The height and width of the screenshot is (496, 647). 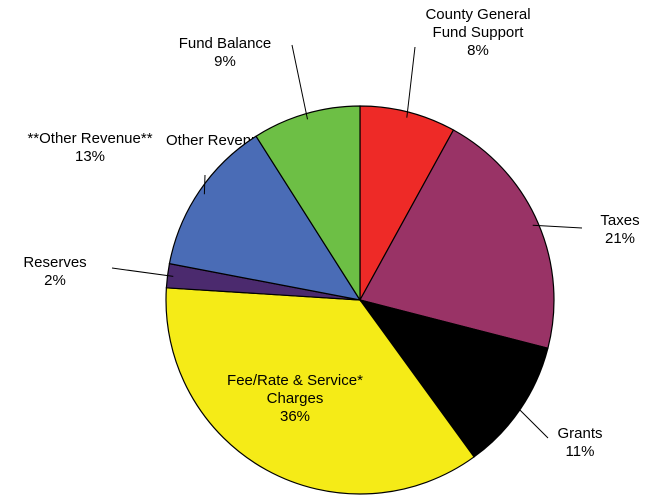 What do you see at coordinates (580, 433) in the screenshot?
I see `slice-name: Grants` at bounding box center [580, 433].